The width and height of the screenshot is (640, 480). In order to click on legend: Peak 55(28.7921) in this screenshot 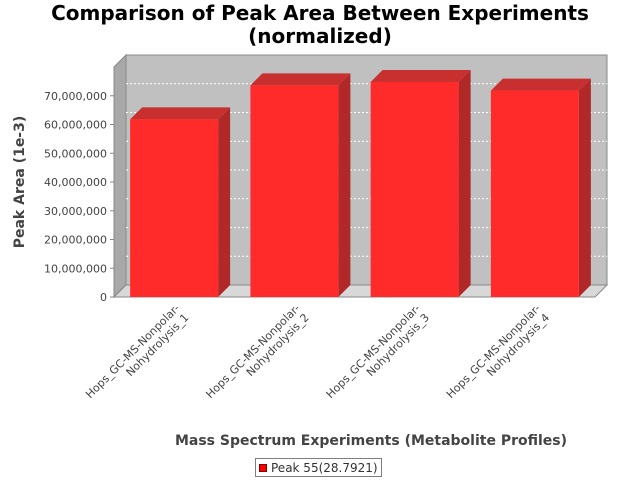, I will do `click(318, 467)`.